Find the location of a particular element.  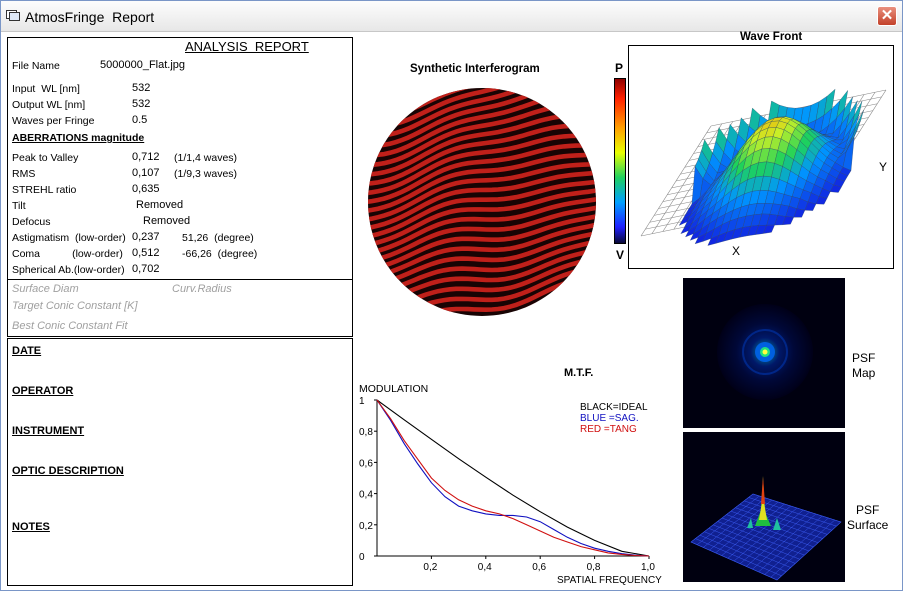

mtf-y-tick-label: 0,4 is located at coordinates (366, 495).